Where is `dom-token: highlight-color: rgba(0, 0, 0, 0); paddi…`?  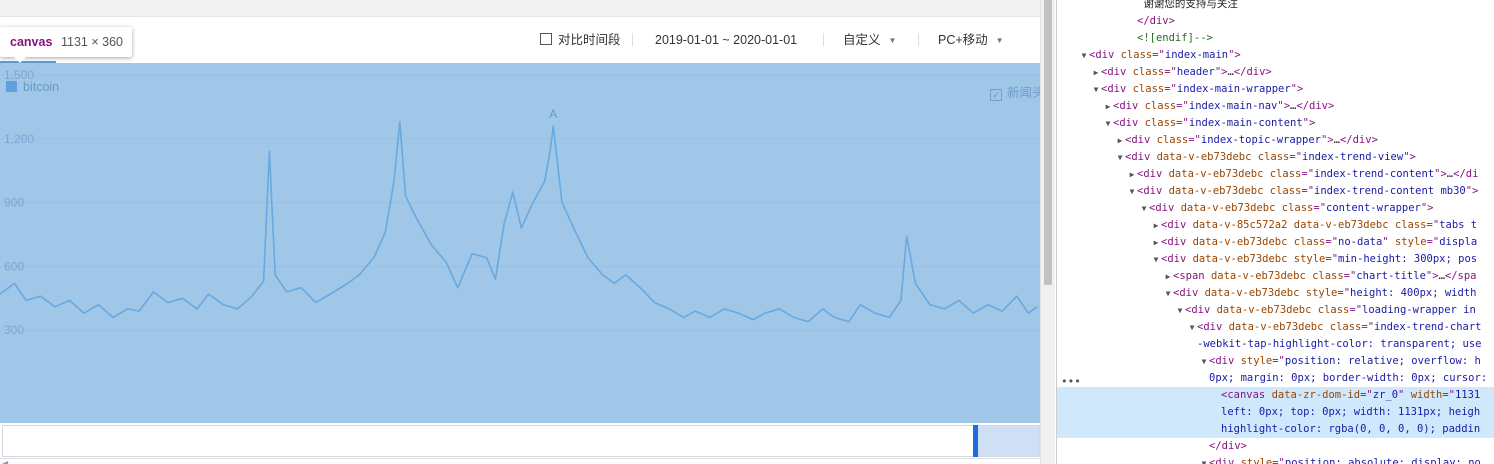
dom-token: highlight-color: rgba(0, 0, 0, 0); paddi… is located at coordinates (1351, 429).